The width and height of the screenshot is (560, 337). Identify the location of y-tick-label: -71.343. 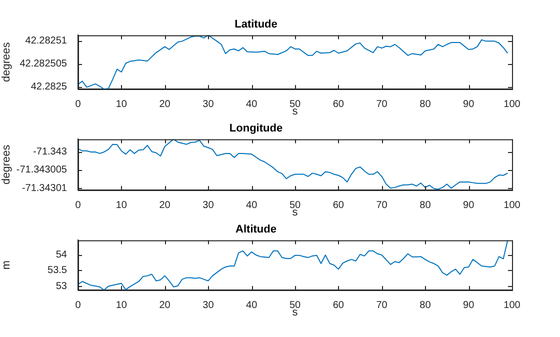
(50, 152).